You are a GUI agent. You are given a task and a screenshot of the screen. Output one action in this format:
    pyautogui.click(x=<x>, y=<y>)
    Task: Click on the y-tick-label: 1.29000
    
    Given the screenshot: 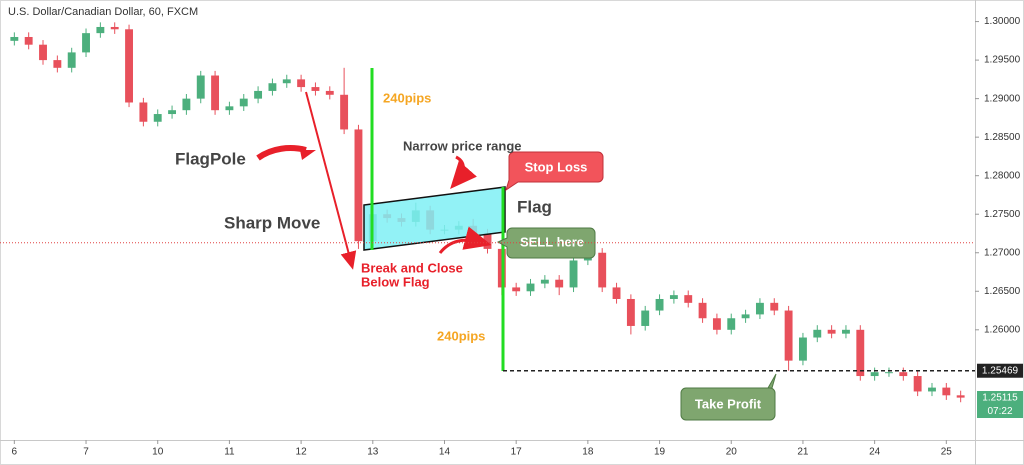 What is the action you would take?
    pyautogui.click(x=1002, y=98)
    